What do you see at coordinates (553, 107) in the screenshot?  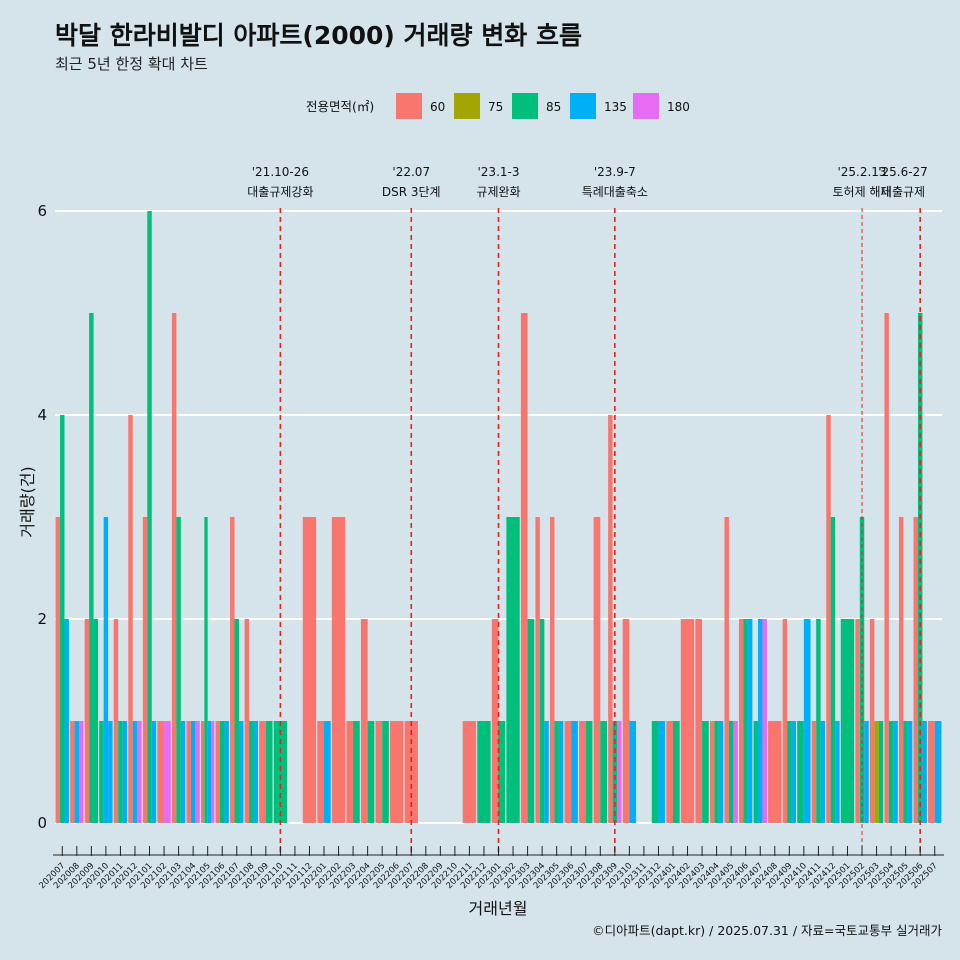 I see `legend-label-85: 85` at bounding box center [553, 107].